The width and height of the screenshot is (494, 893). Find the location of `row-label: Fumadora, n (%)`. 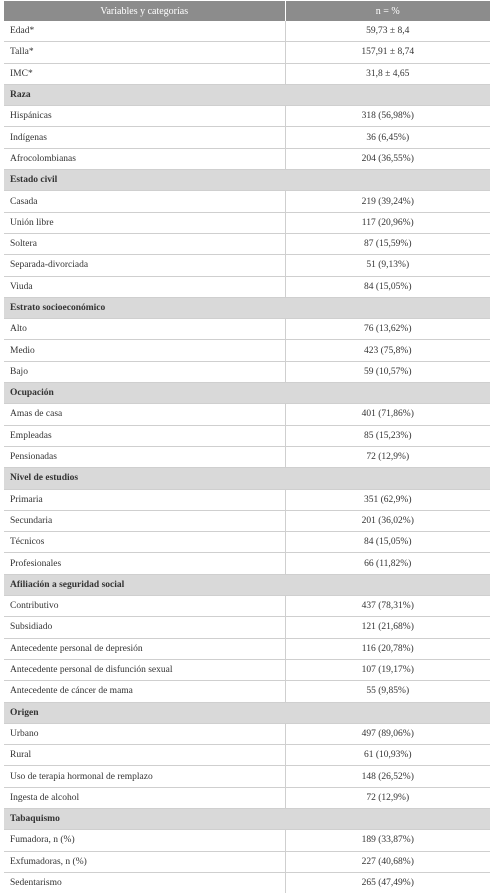

row-label: Fumadora, n (%) is located at coordinates (145, 840).